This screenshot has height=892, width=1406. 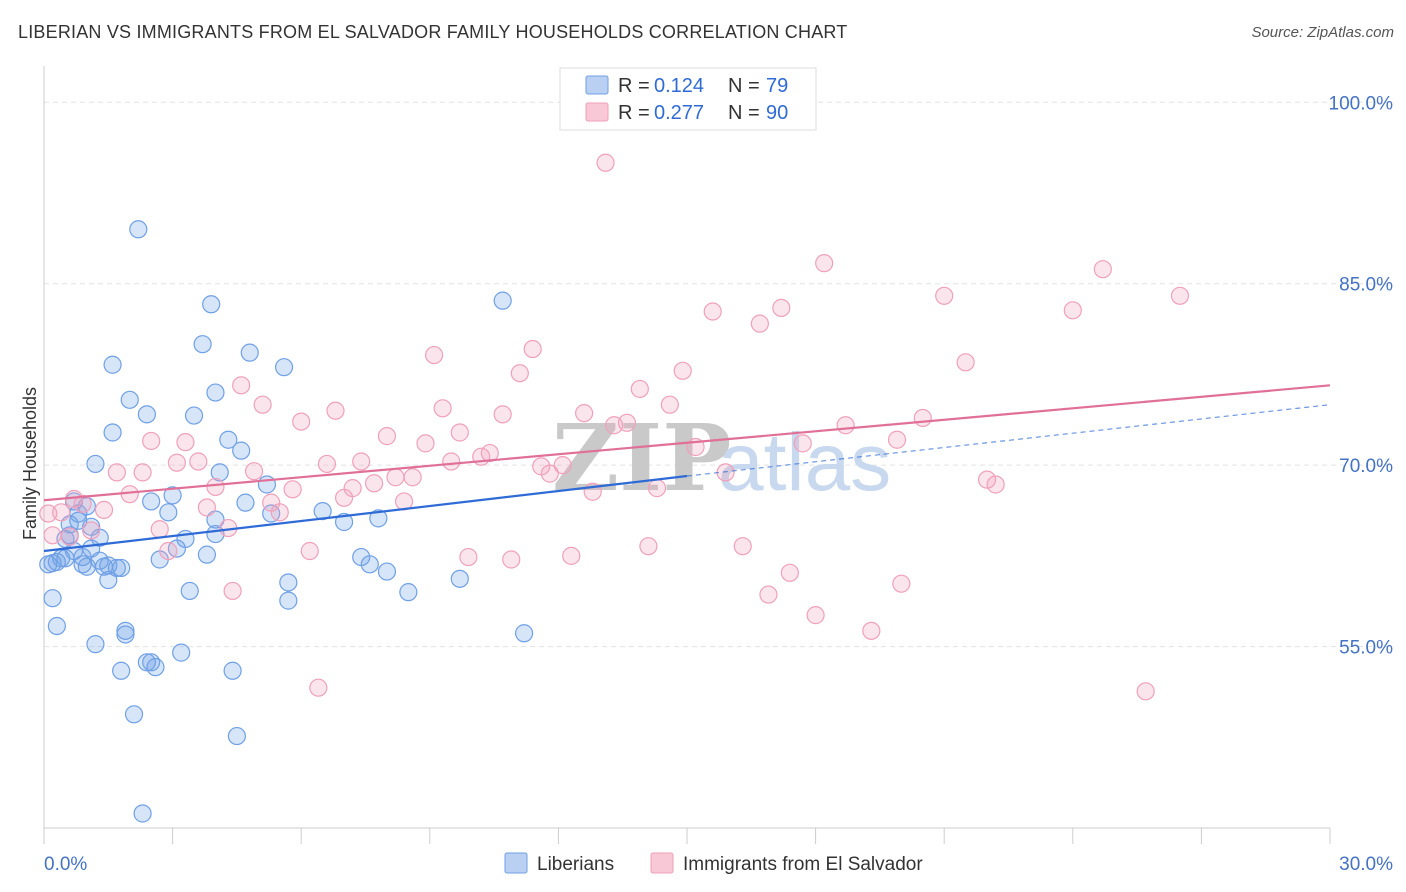 What do you see at coordinates (662, 863) in the screenshot?
I see `legend-bottom-swatch-el-salvador` at bounding box center [662, 863].